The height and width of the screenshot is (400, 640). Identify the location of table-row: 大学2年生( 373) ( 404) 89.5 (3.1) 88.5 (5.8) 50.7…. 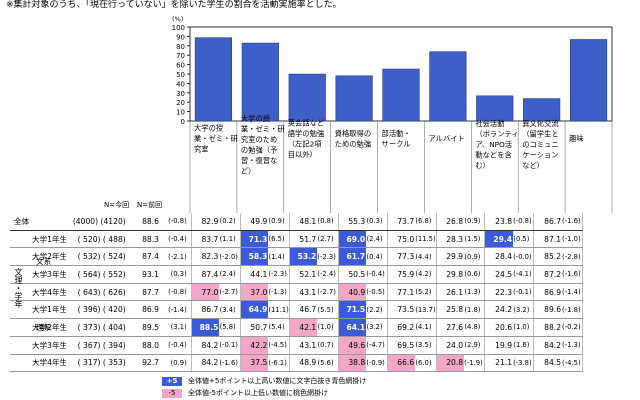
(321, 327).